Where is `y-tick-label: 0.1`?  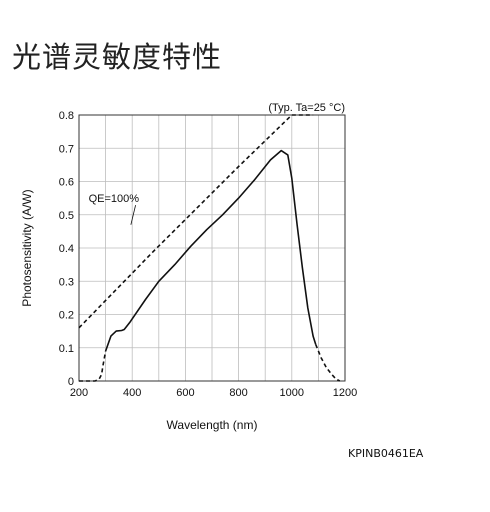
y-tick-label: 0.1 is located at coordinates (66, 349).